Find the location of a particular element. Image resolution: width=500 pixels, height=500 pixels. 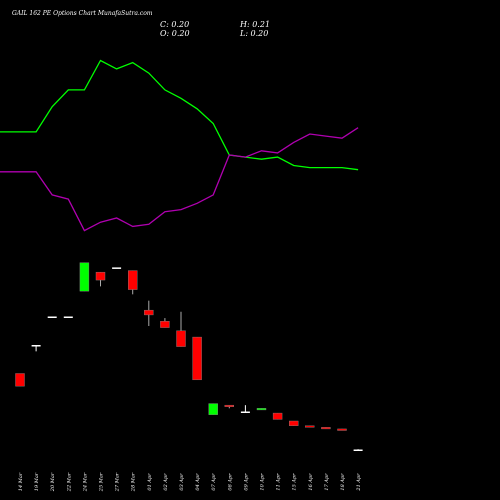

x-tick-label: 22 Mar is located at coordinates (69, 482).